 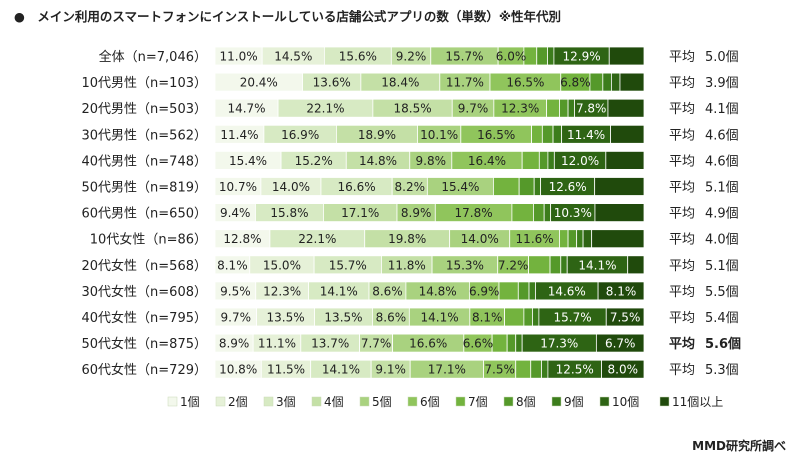 I want to click on bar-value-label: 12.0%, so click(x=580, y=161).